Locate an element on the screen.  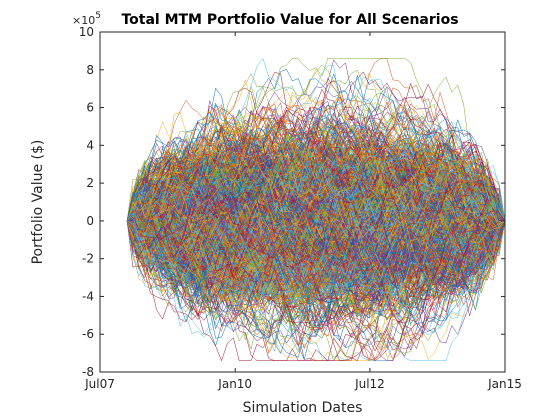
y-tick-label: -2 is located at coordinates (88, 259).